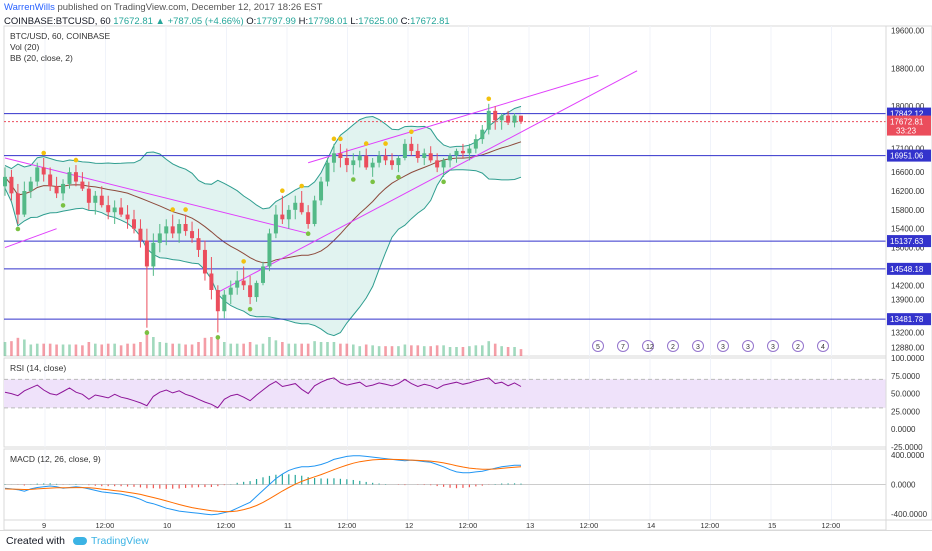 The image size is (932, 551). Describe the element at coordinates (29, 7) in the screenshot. I see `author-link: WarrenWills` at that location.